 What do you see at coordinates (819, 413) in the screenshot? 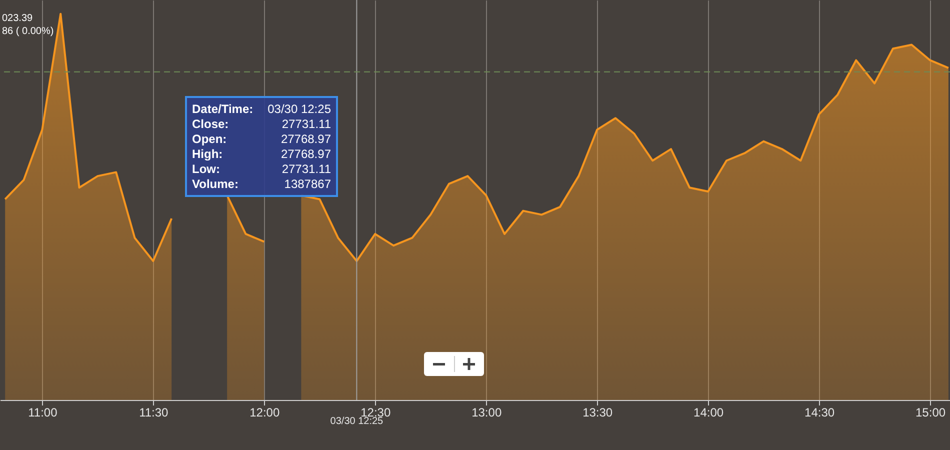
I see `x-tick-label: 14:30` at bounding box center [819, 413].